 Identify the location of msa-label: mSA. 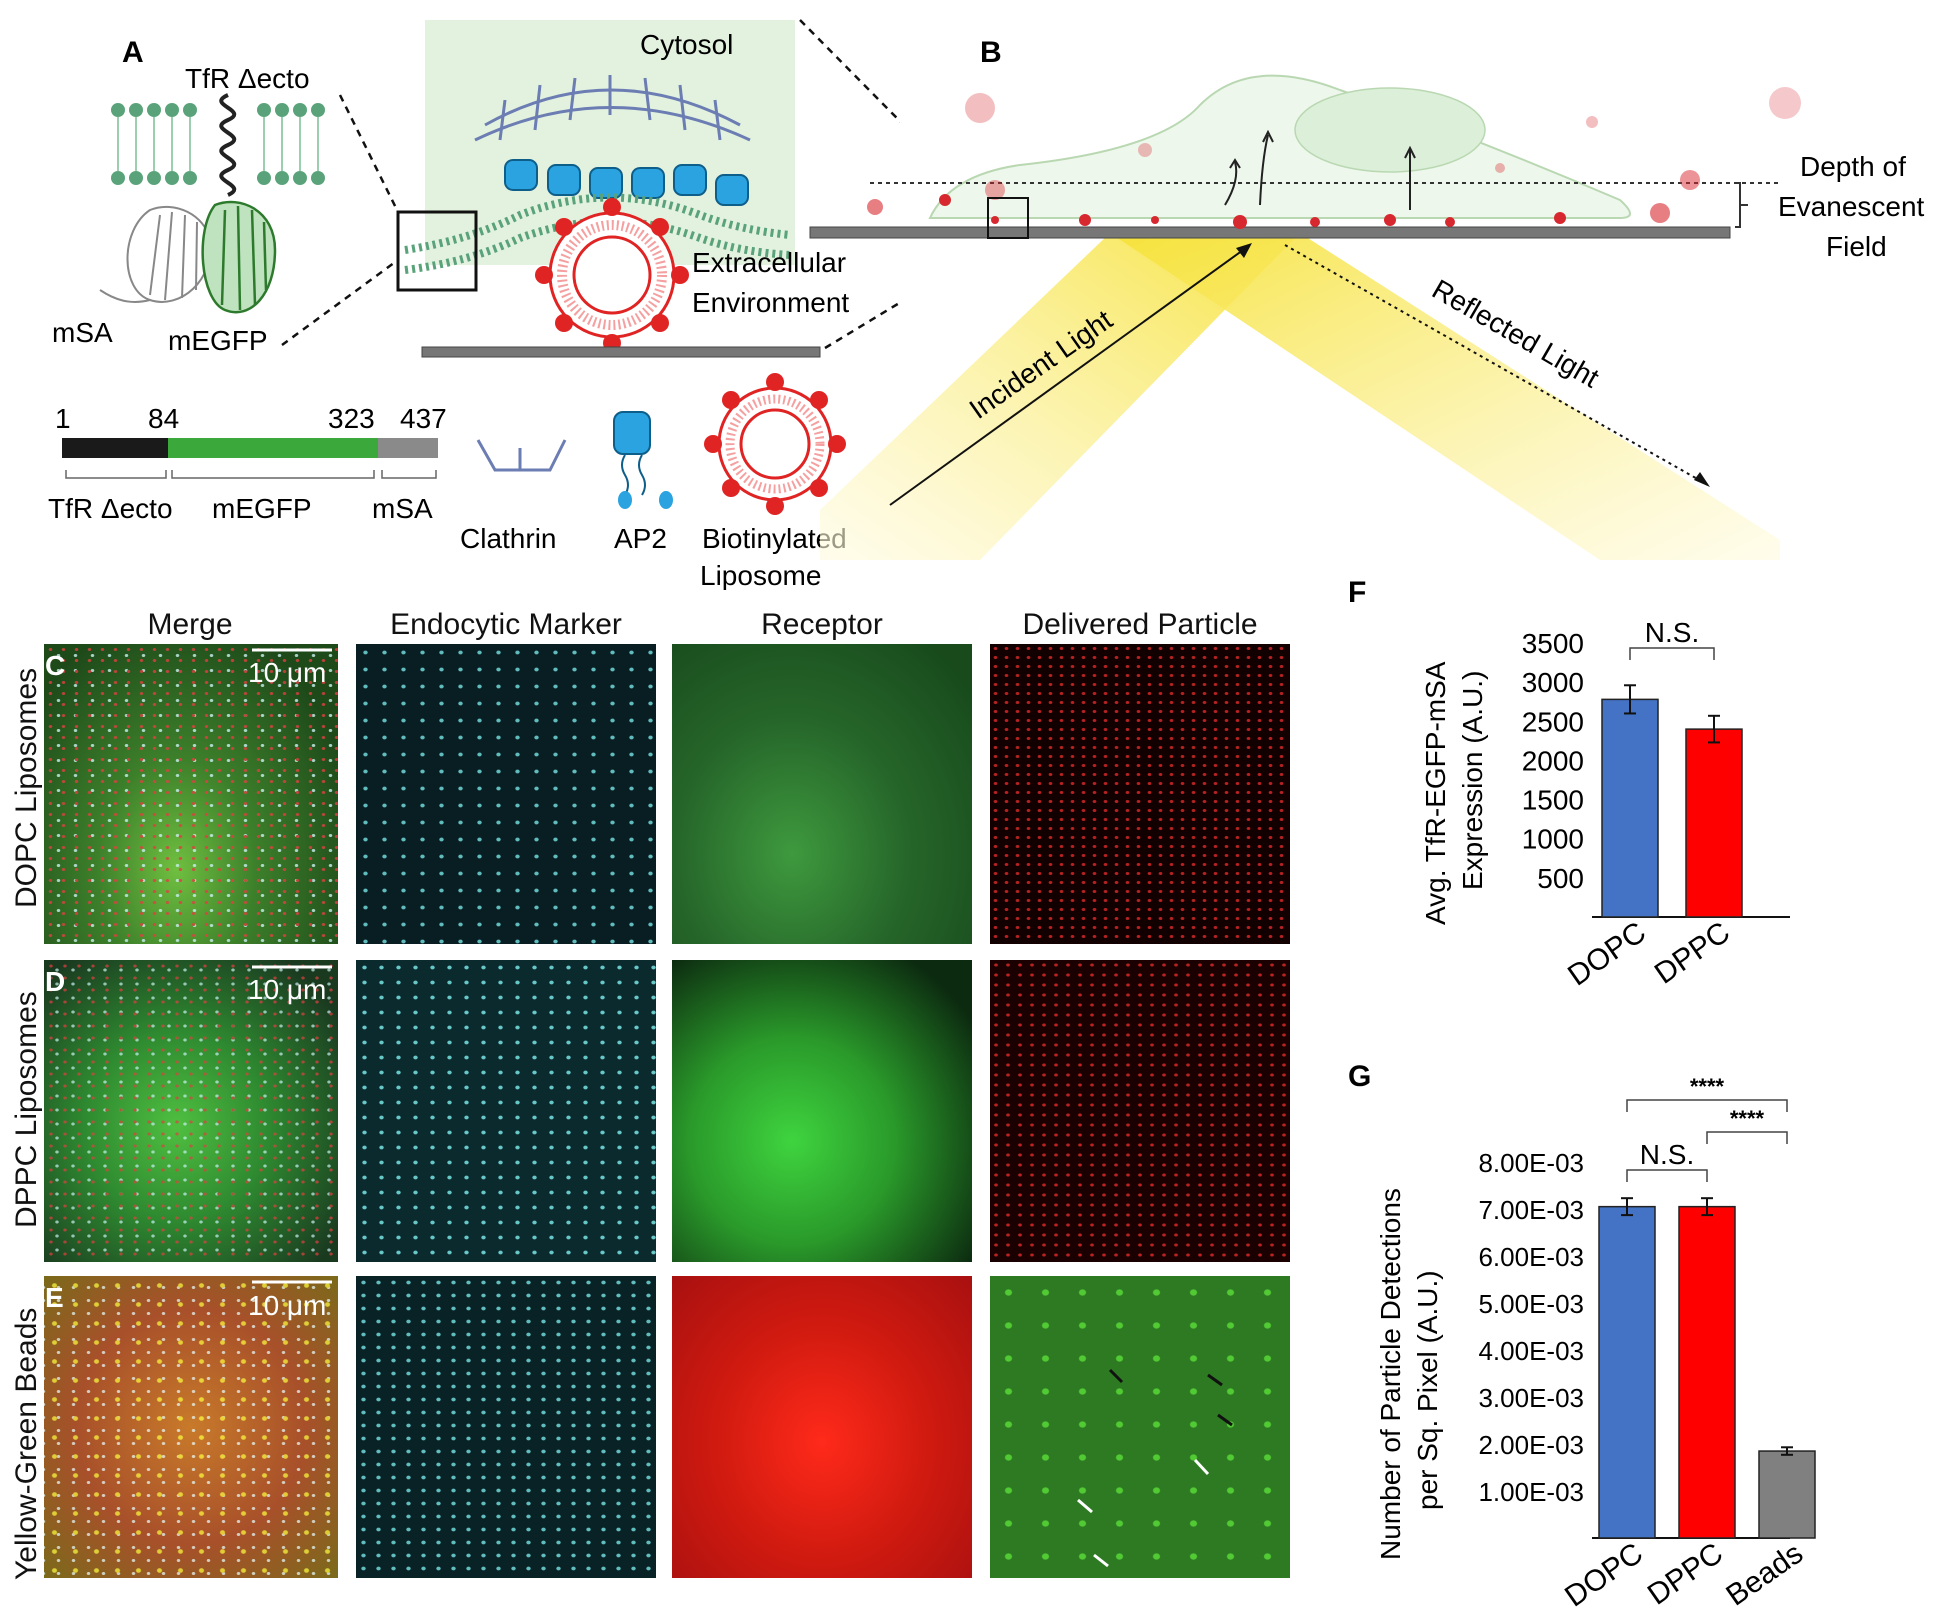
(82, 332).